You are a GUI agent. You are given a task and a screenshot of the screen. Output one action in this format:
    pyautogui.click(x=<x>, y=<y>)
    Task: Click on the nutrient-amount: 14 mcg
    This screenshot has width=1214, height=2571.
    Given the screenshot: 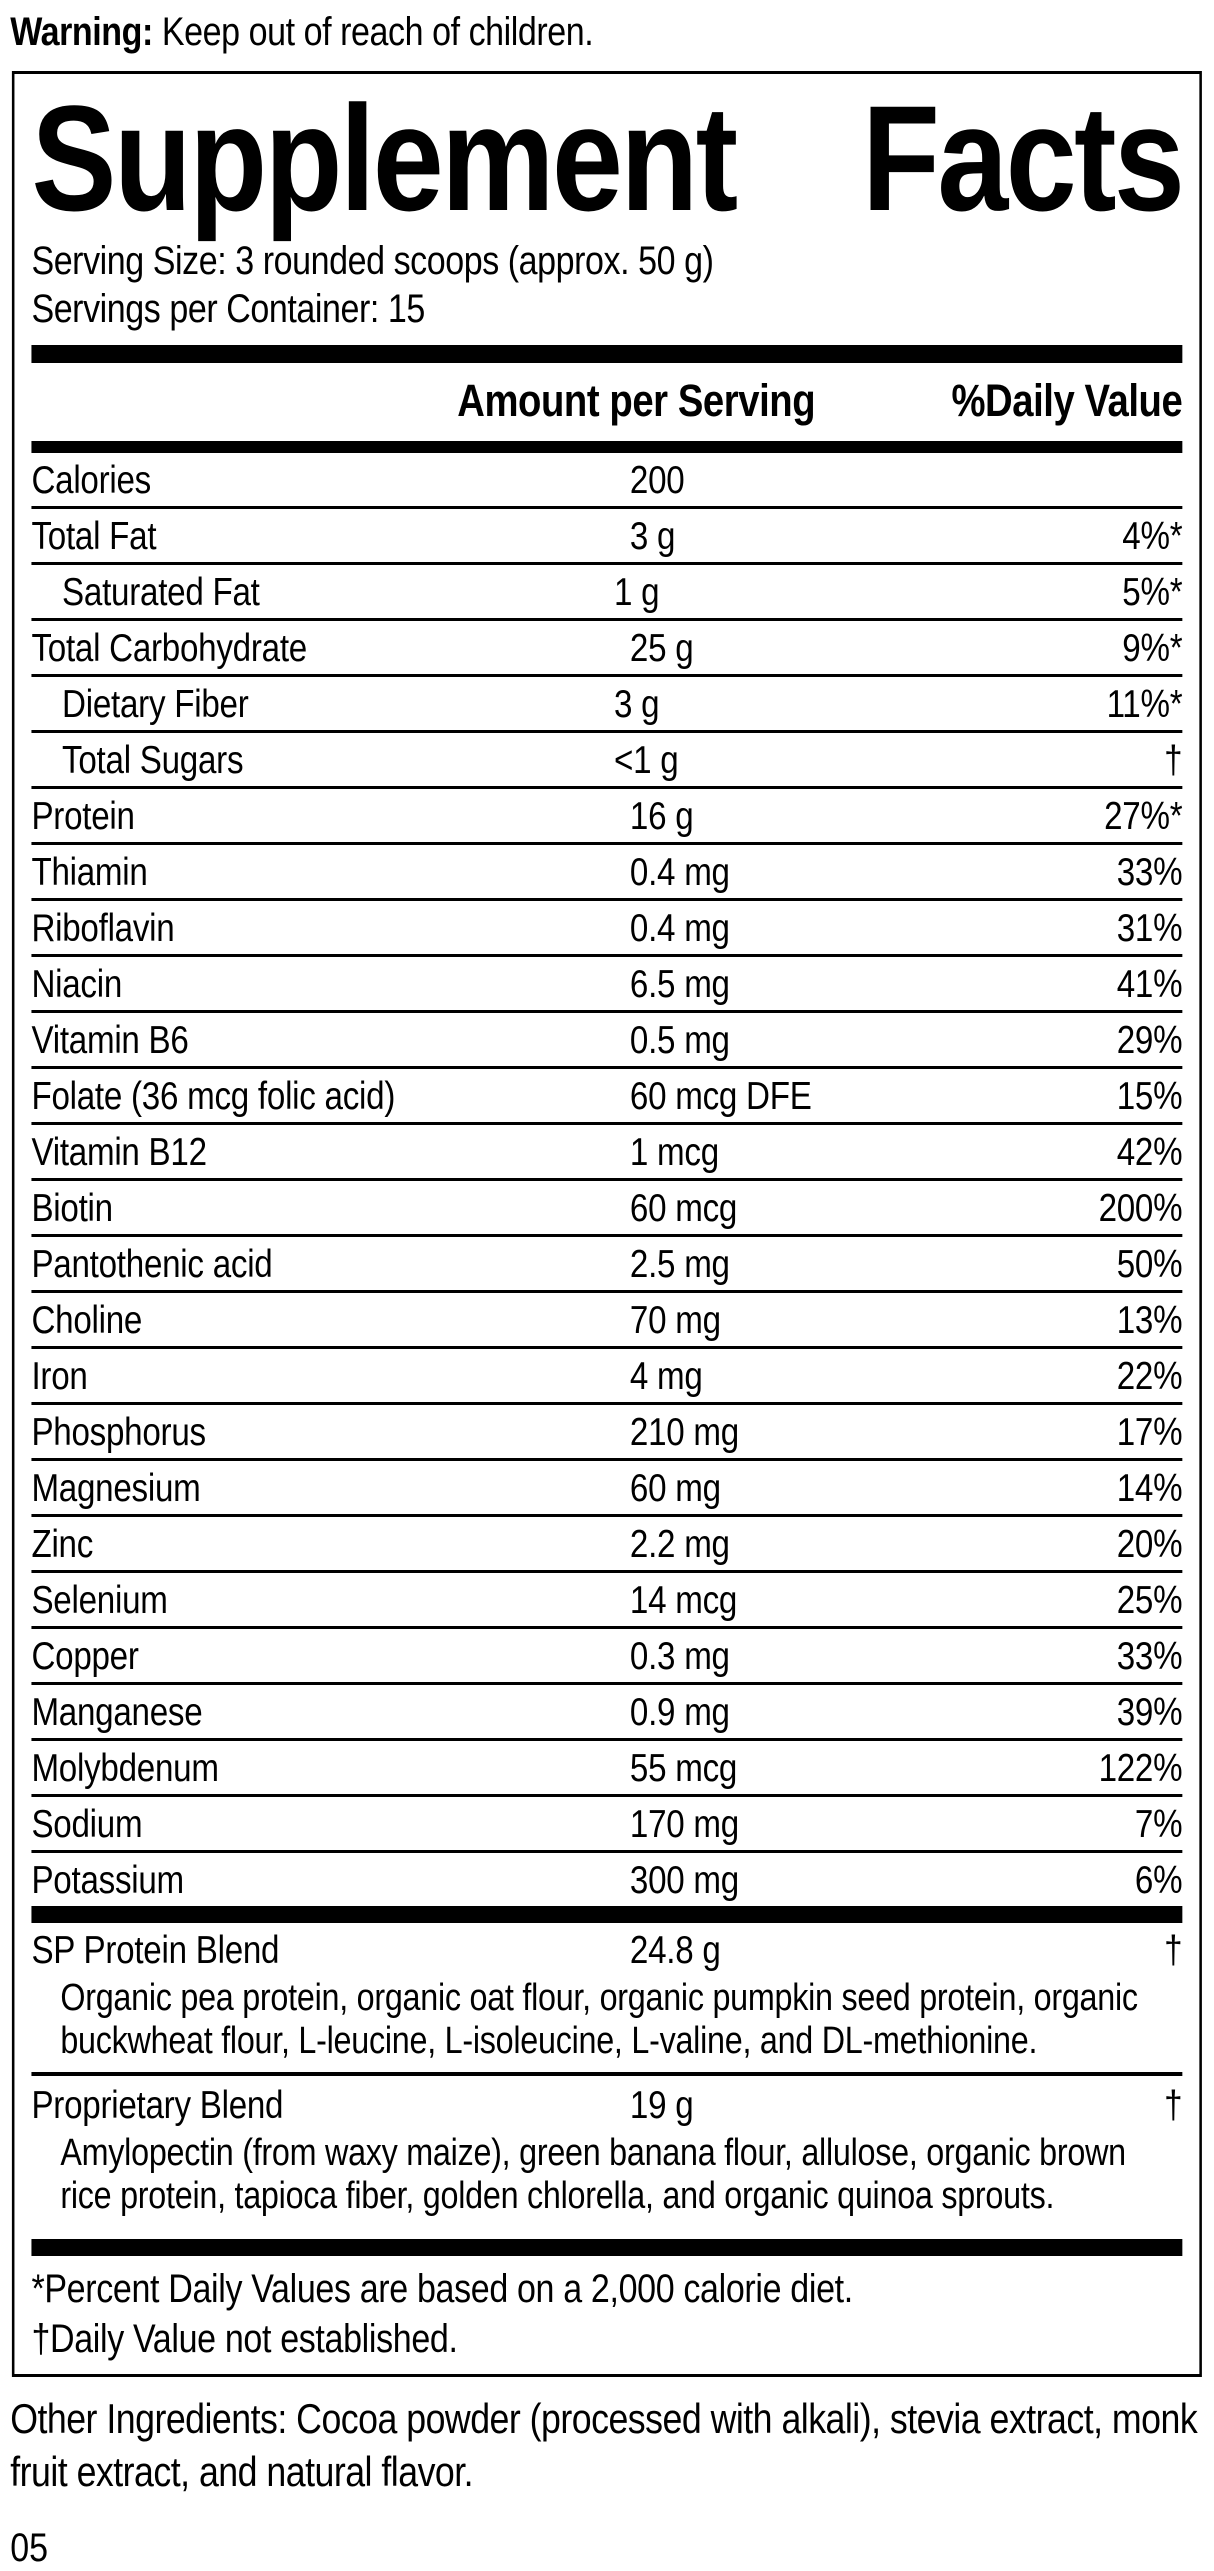 What is the action you would take?
    pyautogui.click(x=683, y=1600)
    